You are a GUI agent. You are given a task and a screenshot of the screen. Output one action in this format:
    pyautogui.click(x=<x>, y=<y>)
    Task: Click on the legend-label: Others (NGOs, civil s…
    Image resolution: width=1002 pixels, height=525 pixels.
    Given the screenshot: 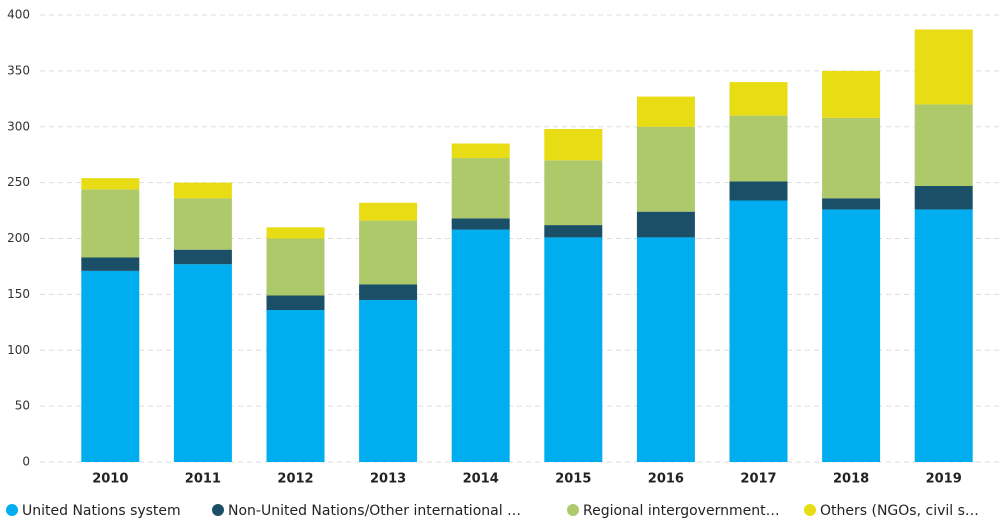 What is the action you would take?
    pyautogui.click(x=899, y=511)
    